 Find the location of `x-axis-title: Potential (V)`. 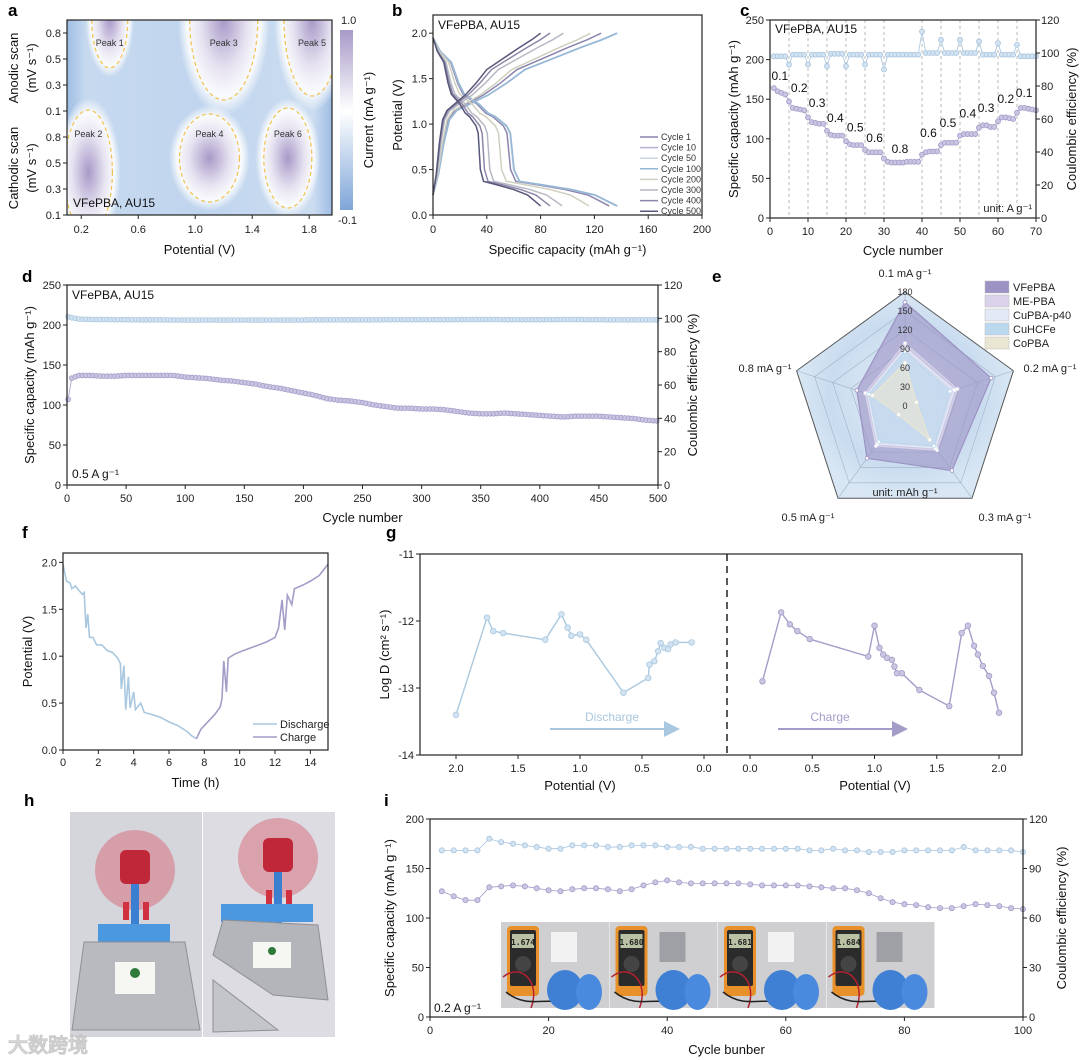

x-axis-title: Potential (V) is located at coordinates (200, 249).